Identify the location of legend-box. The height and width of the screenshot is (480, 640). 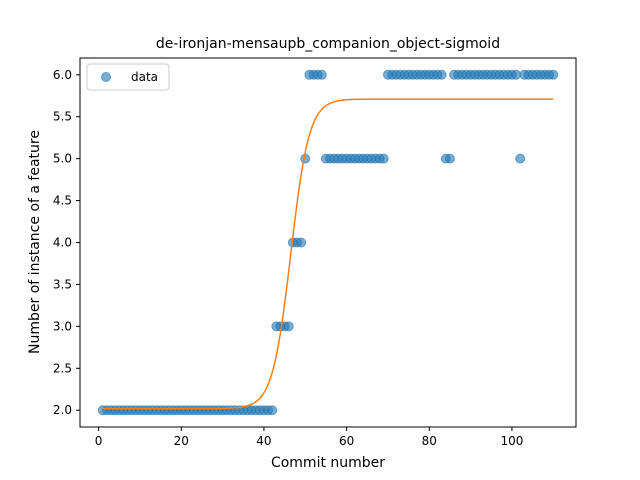
(128, 77).